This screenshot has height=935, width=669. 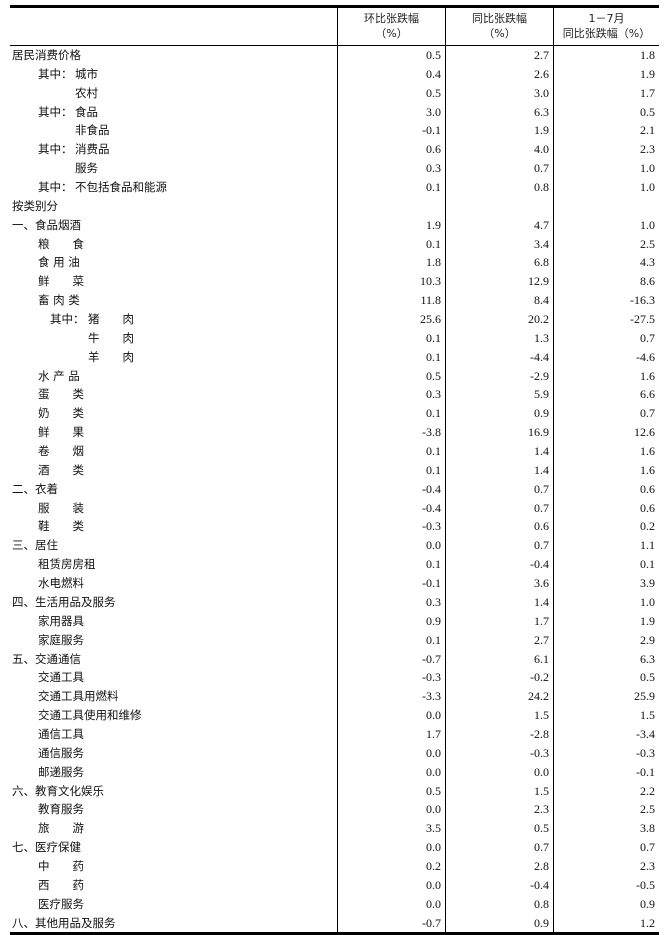 I want to click on value-yoy: -2.9, so click(x=499, y=376).